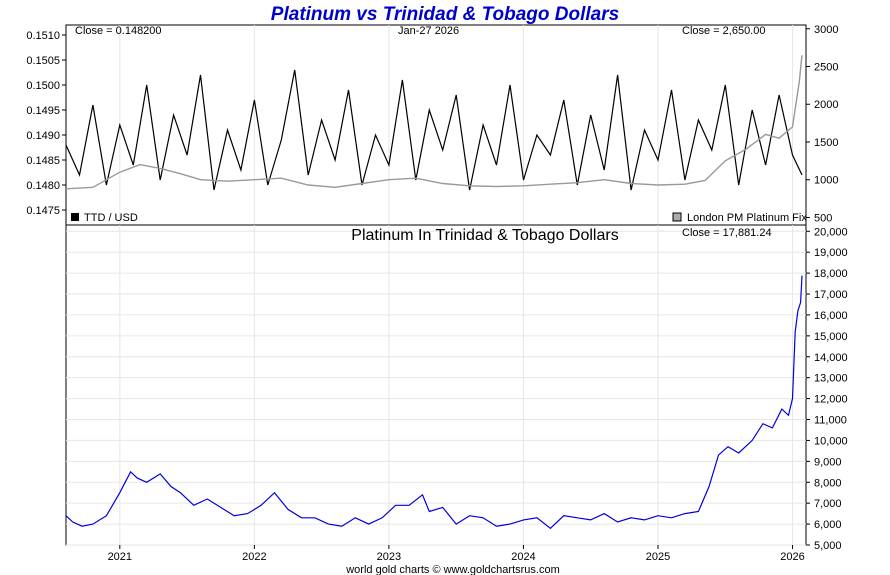 Image resolution: width=890 pixels, height=575 pixels. Describe the element at coordinates (828, 504) in the screenshot. I see `bottom-right-tick-label: 7,000` at that location.